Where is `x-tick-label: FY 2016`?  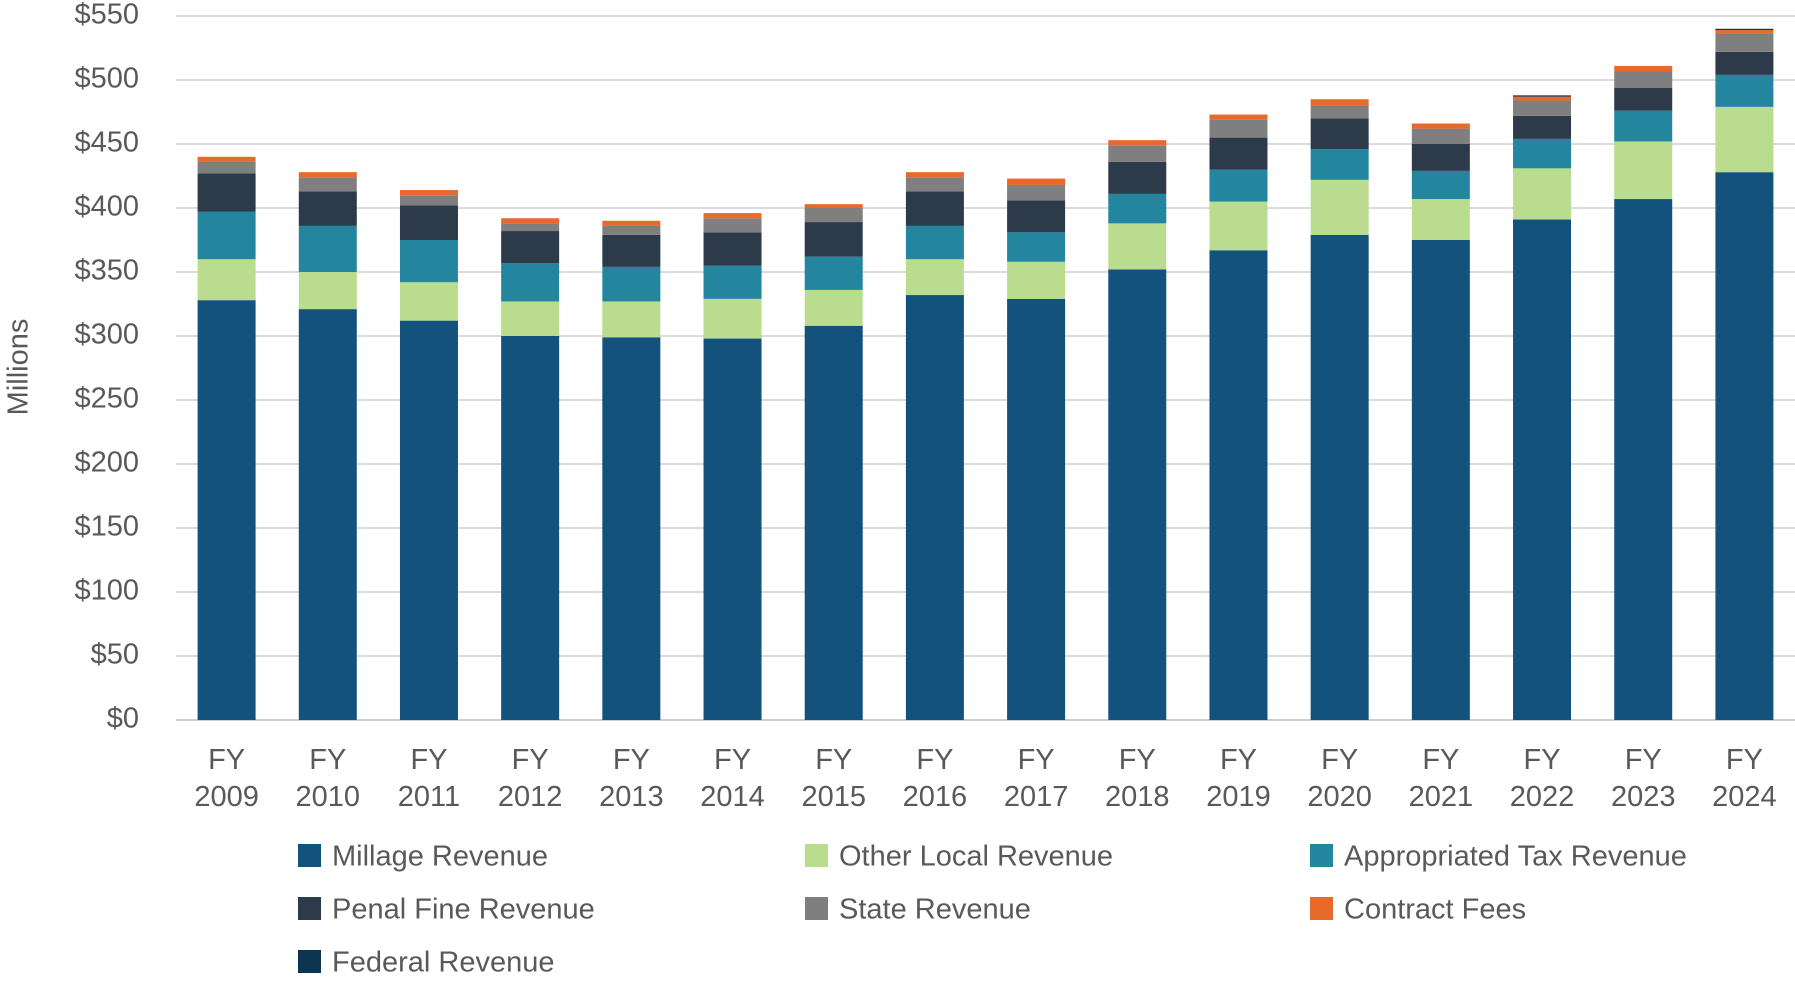
x-tick-label: FY 2016 is located at coordinates (935, 778).